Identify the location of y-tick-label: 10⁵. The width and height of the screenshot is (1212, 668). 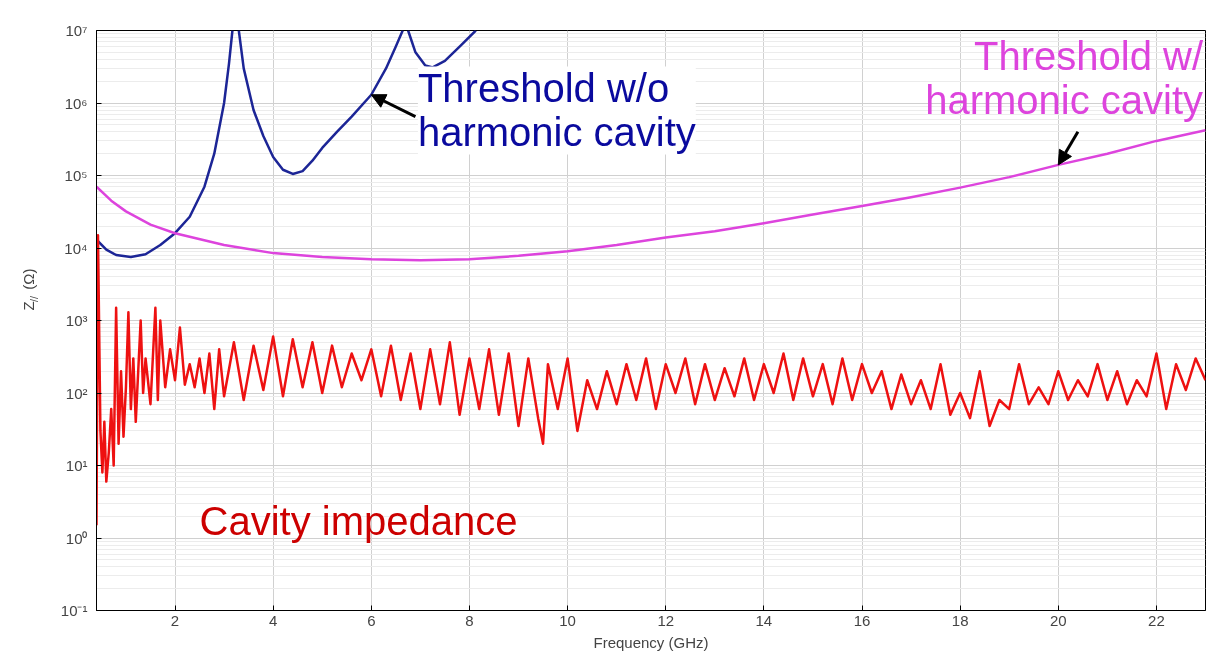
(76, 175).